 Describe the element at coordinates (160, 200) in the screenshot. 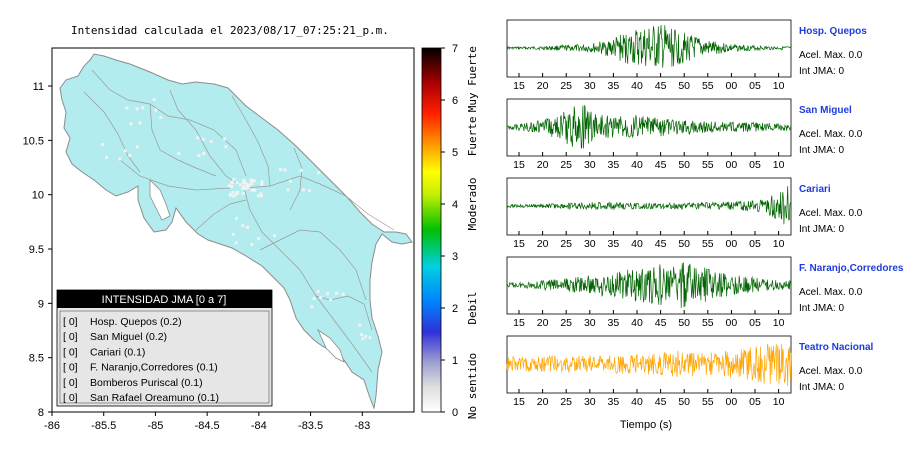

I see `gulf-of-nicoya` at that location.